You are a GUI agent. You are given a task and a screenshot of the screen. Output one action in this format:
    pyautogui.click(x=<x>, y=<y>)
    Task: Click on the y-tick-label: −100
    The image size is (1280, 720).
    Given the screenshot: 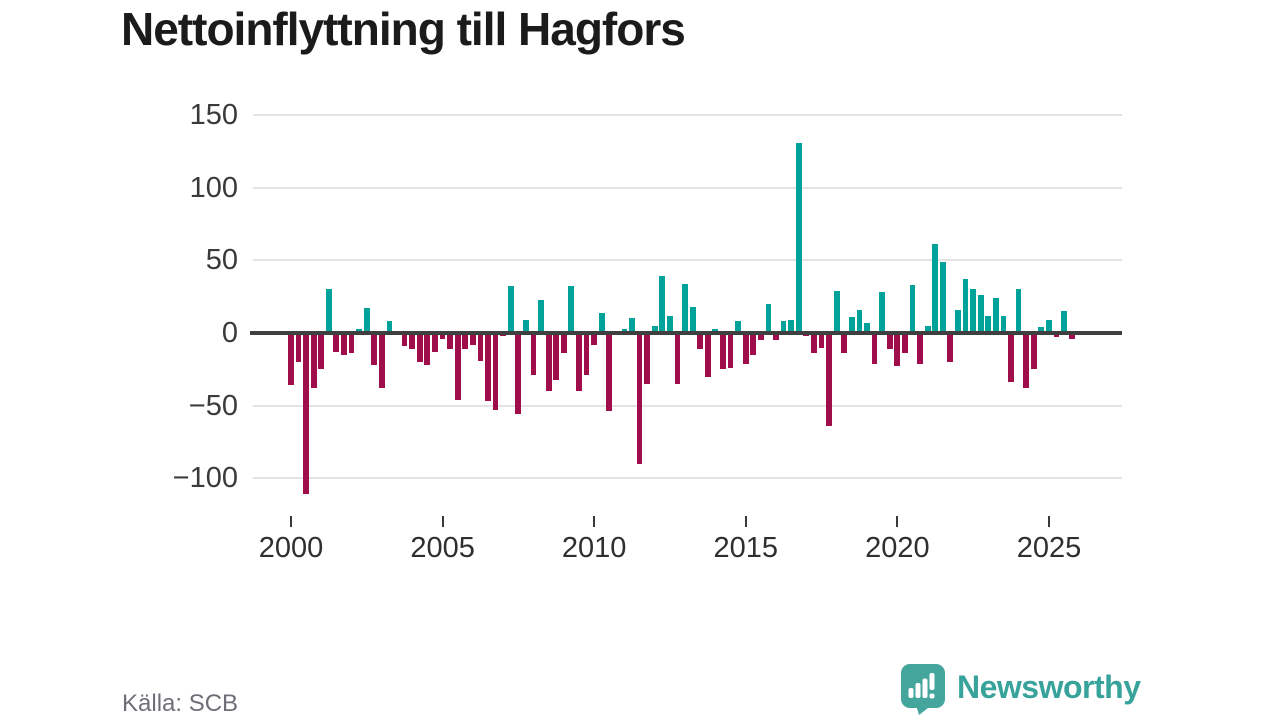 What is the action you would take?
    pyautogui.click(x=205, y=478)
    